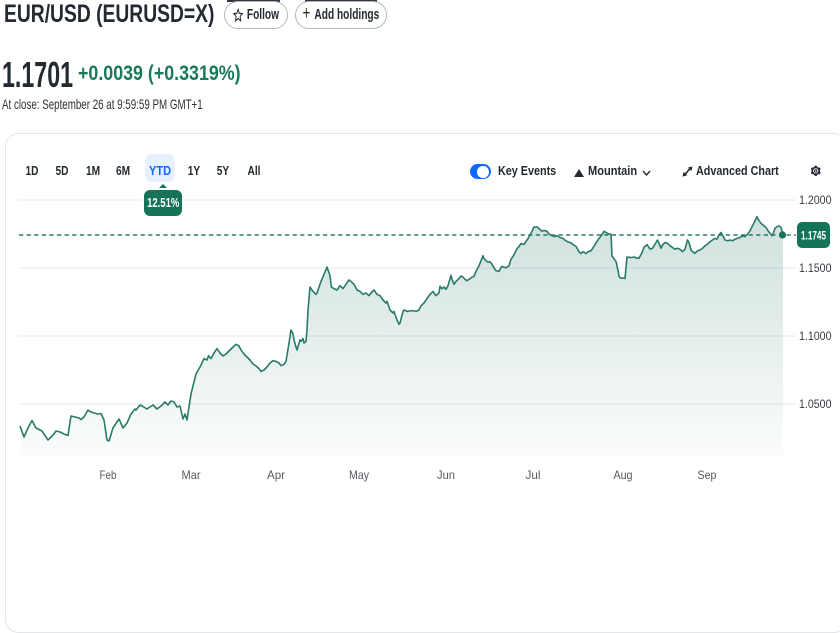 This screenshot has height=633, width=840. What do you see at coordinates (707, 475) in the screenshot?
I see `svg-text: Sep` at bounding box center [707, 475].